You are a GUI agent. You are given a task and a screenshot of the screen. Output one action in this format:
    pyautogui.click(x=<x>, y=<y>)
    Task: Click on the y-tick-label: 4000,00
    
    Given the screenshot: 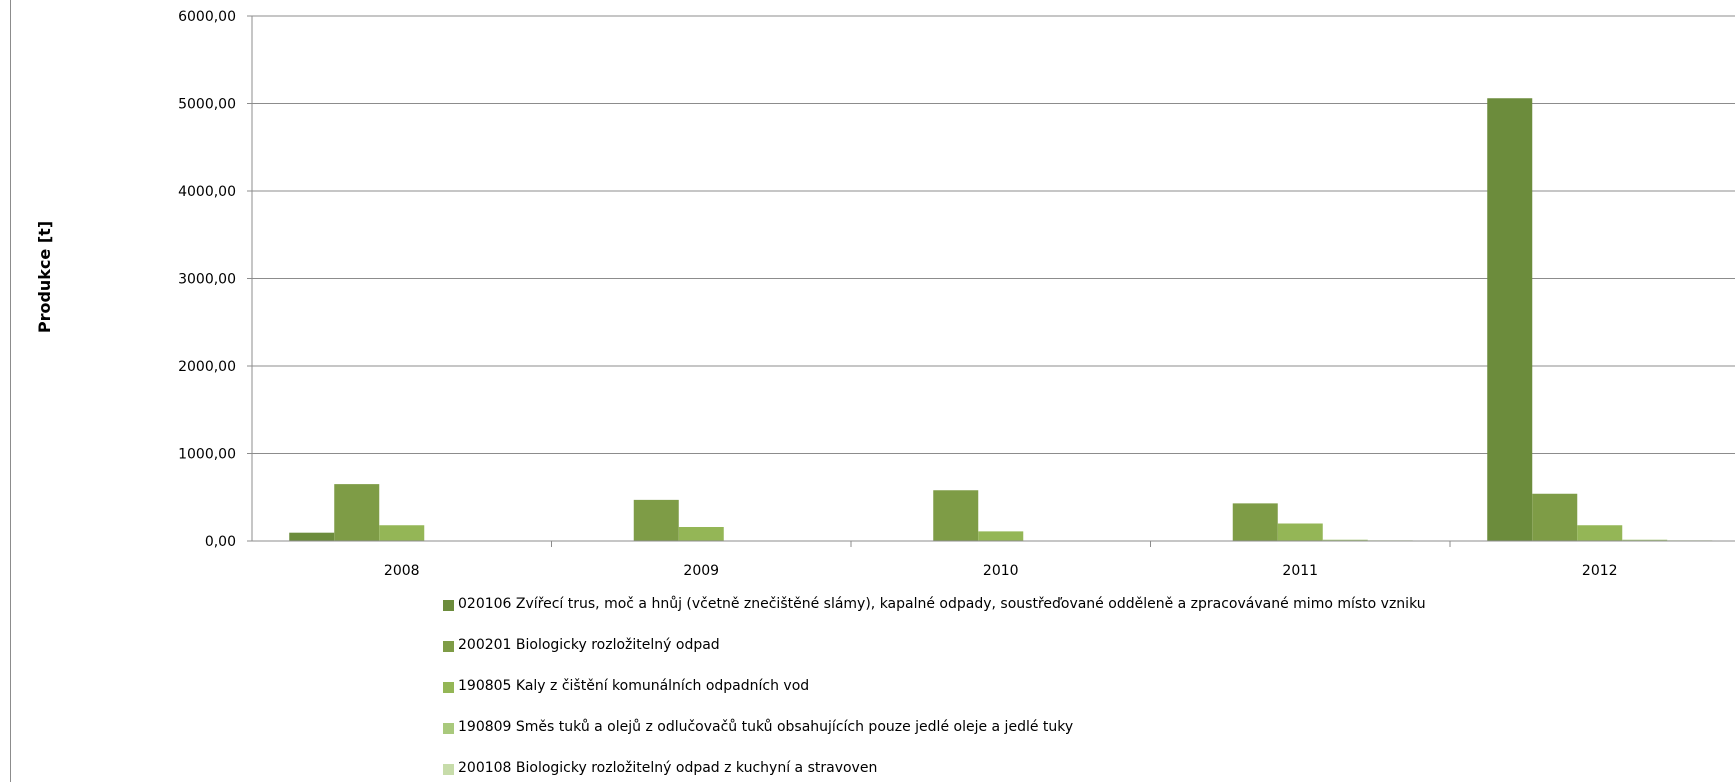 What is the action you would take?
    pyautogui.click(x=207, y=192)
    